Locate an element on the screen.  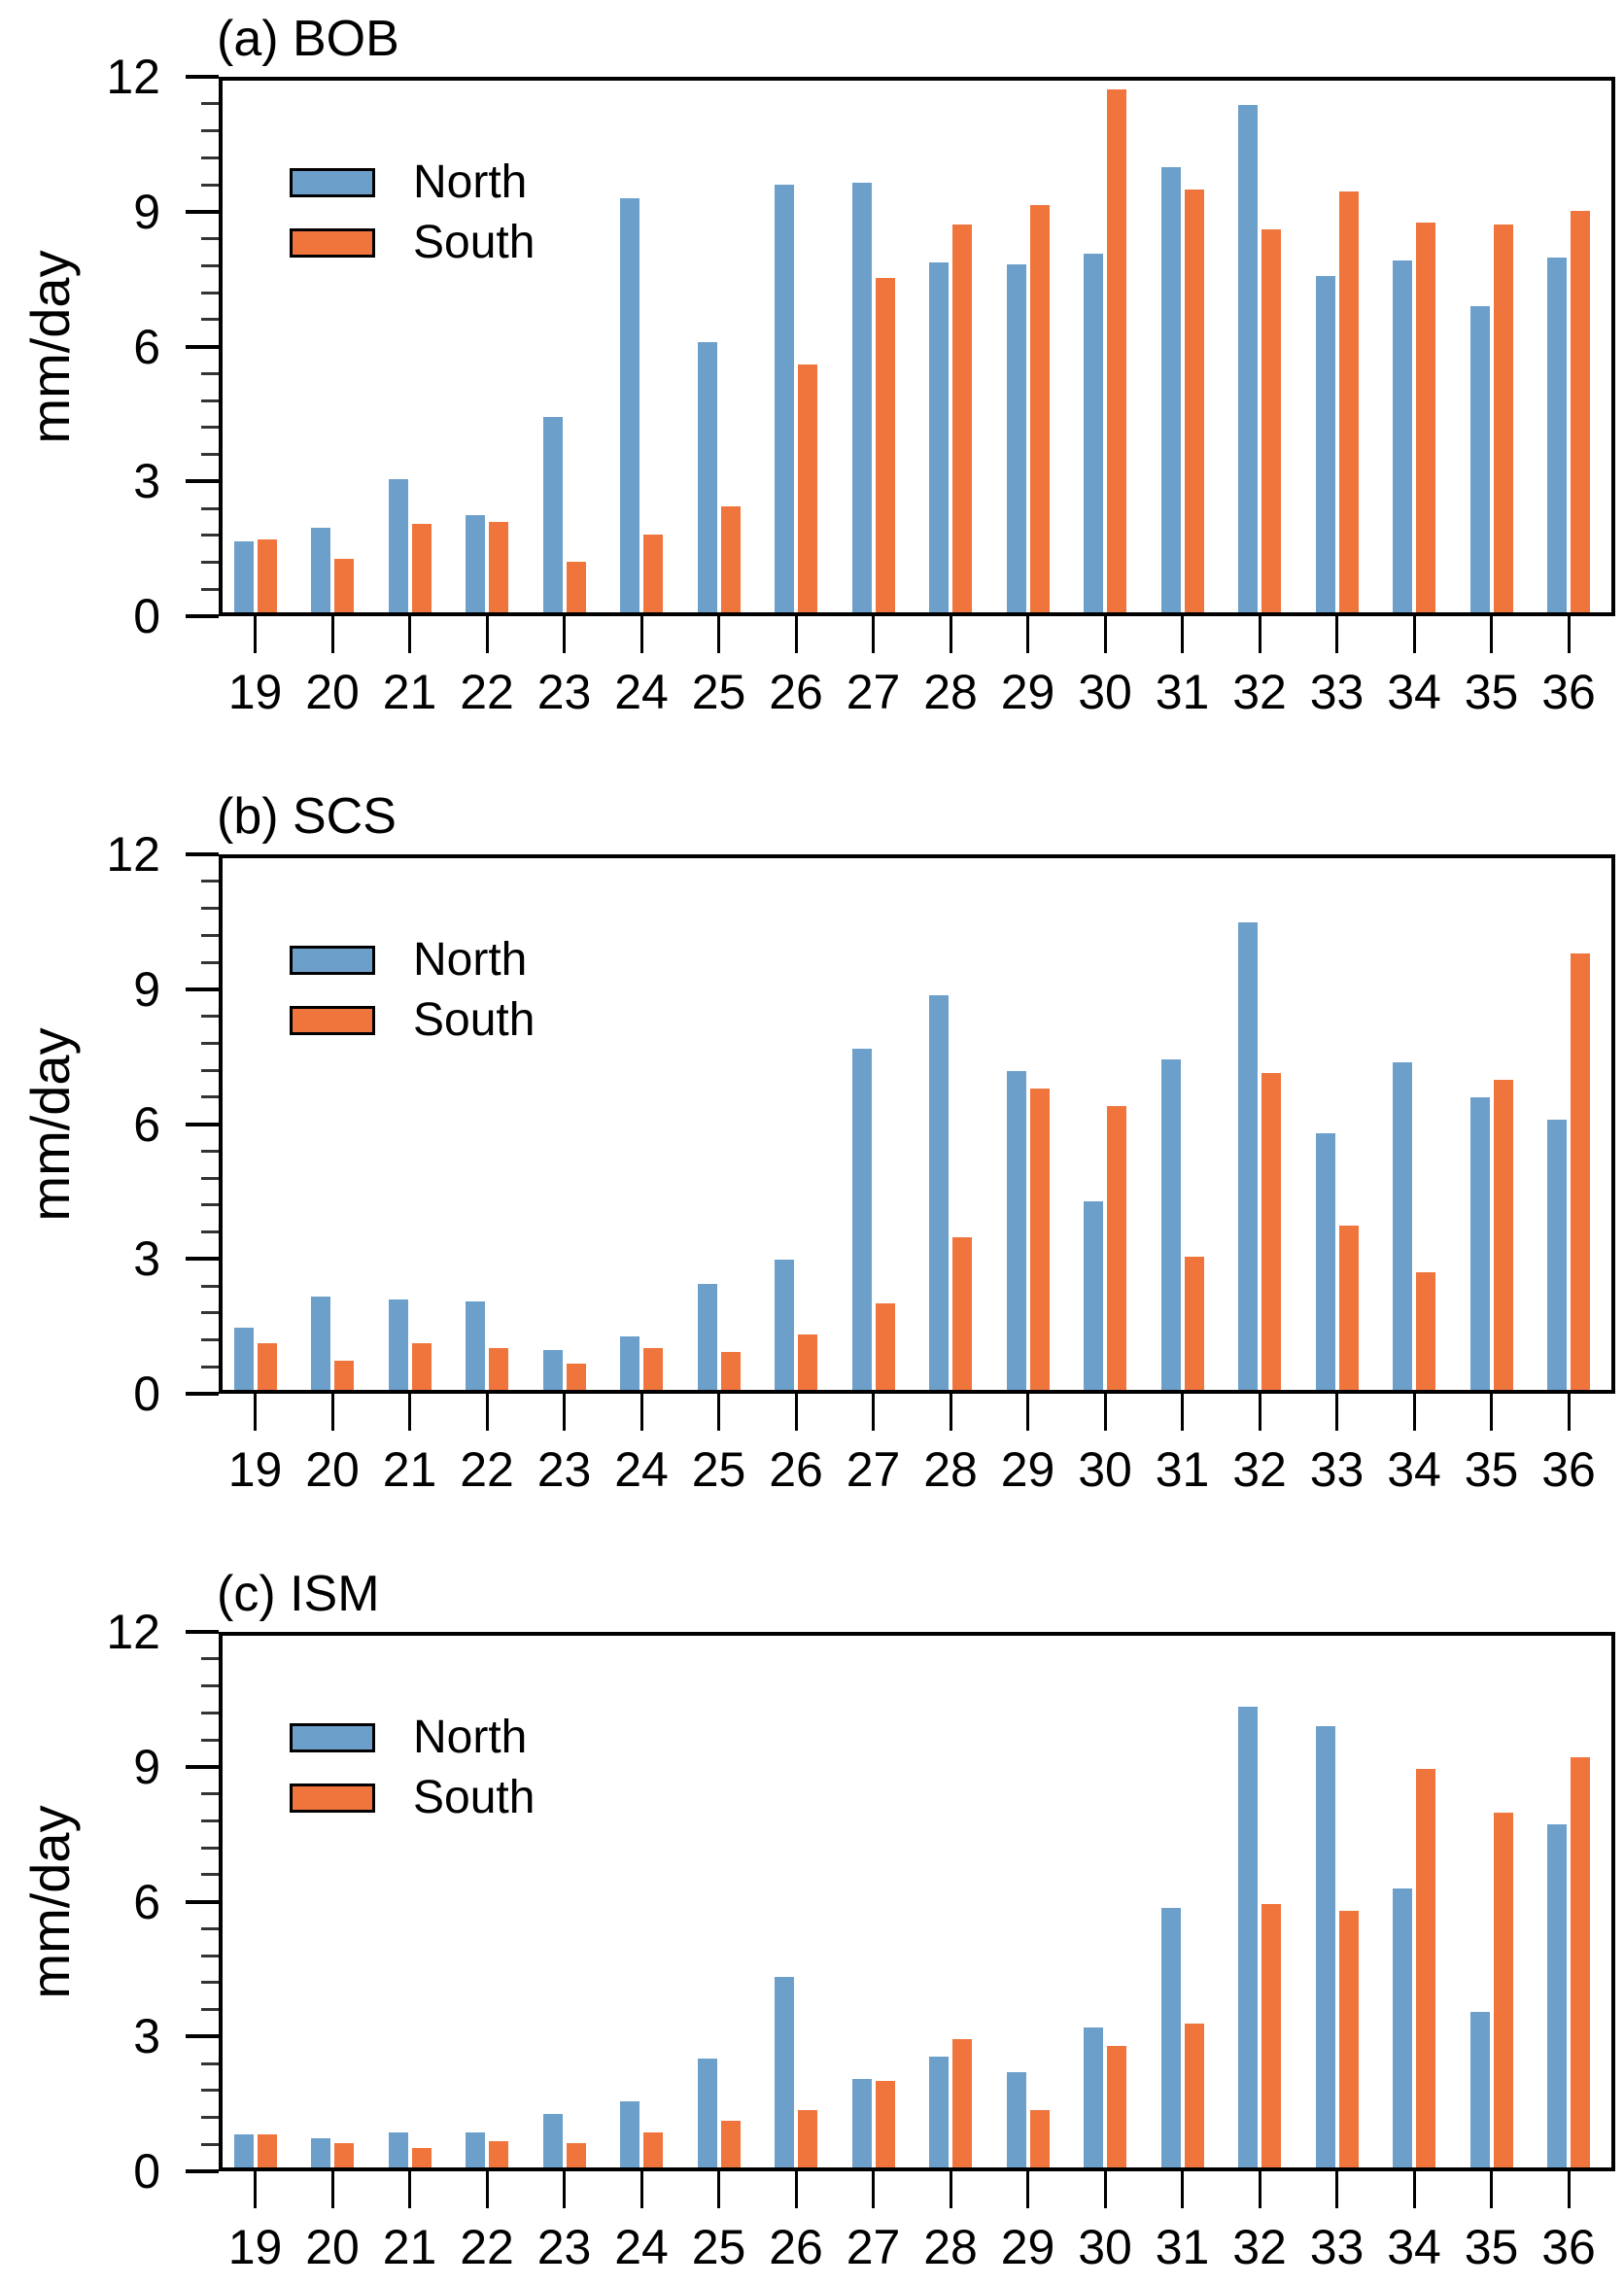
xtick-label-c-30: 30 is located at coordinates (1105, 2247).